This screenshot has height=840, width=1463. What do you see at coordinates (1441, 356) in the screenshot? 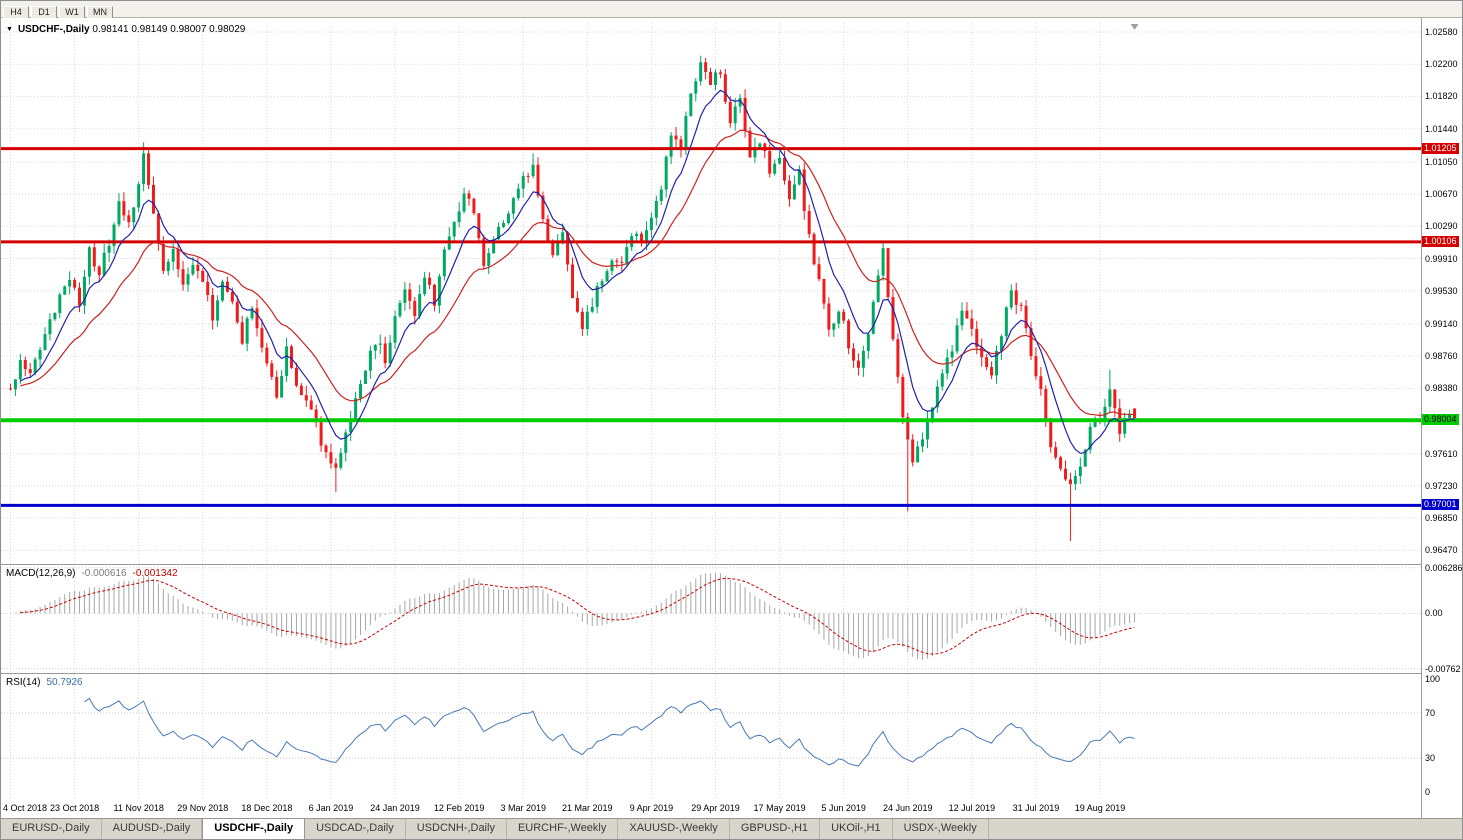
I see `price-axis-label: 0.98760` at bounding box center [1441, 356].